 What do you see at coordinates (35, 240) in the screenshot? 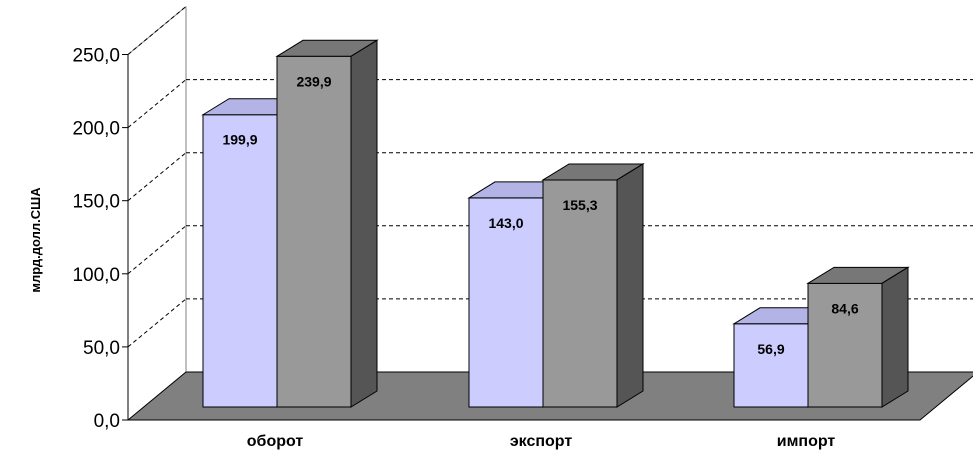
I see `y-axis-label: млрд.долл.США` at bounding box center [35, 240].